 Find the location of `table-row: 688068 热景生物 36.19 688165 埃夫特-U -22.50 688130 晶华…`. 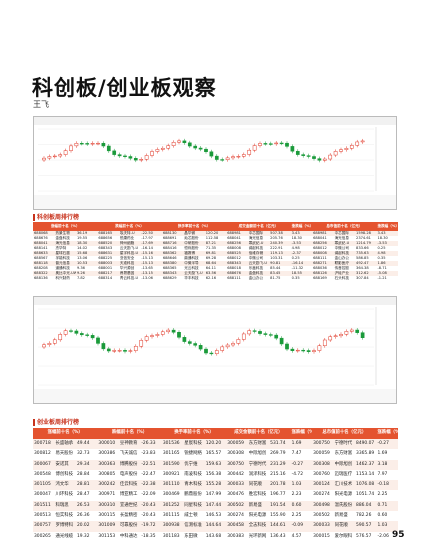

table-row: 688068 热景生物 36.19 688165 埃夫特-U -22.50 688130 晶华… is located at coordinates (215, 233).